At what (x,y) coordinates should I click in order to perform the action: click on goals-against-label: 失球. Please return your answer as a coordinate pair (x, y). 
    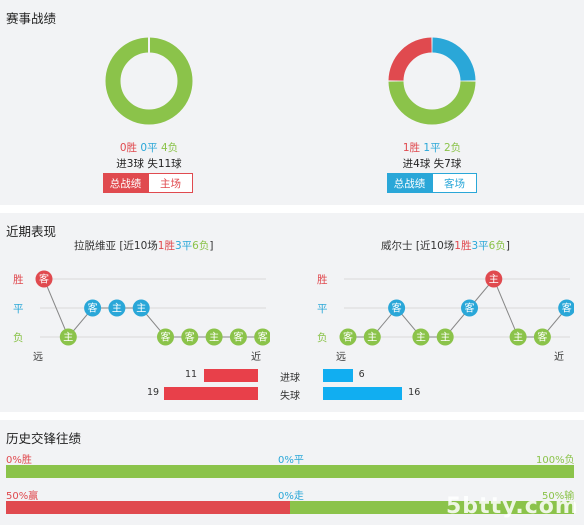
    Looking at the image, I should click on (290, 396).